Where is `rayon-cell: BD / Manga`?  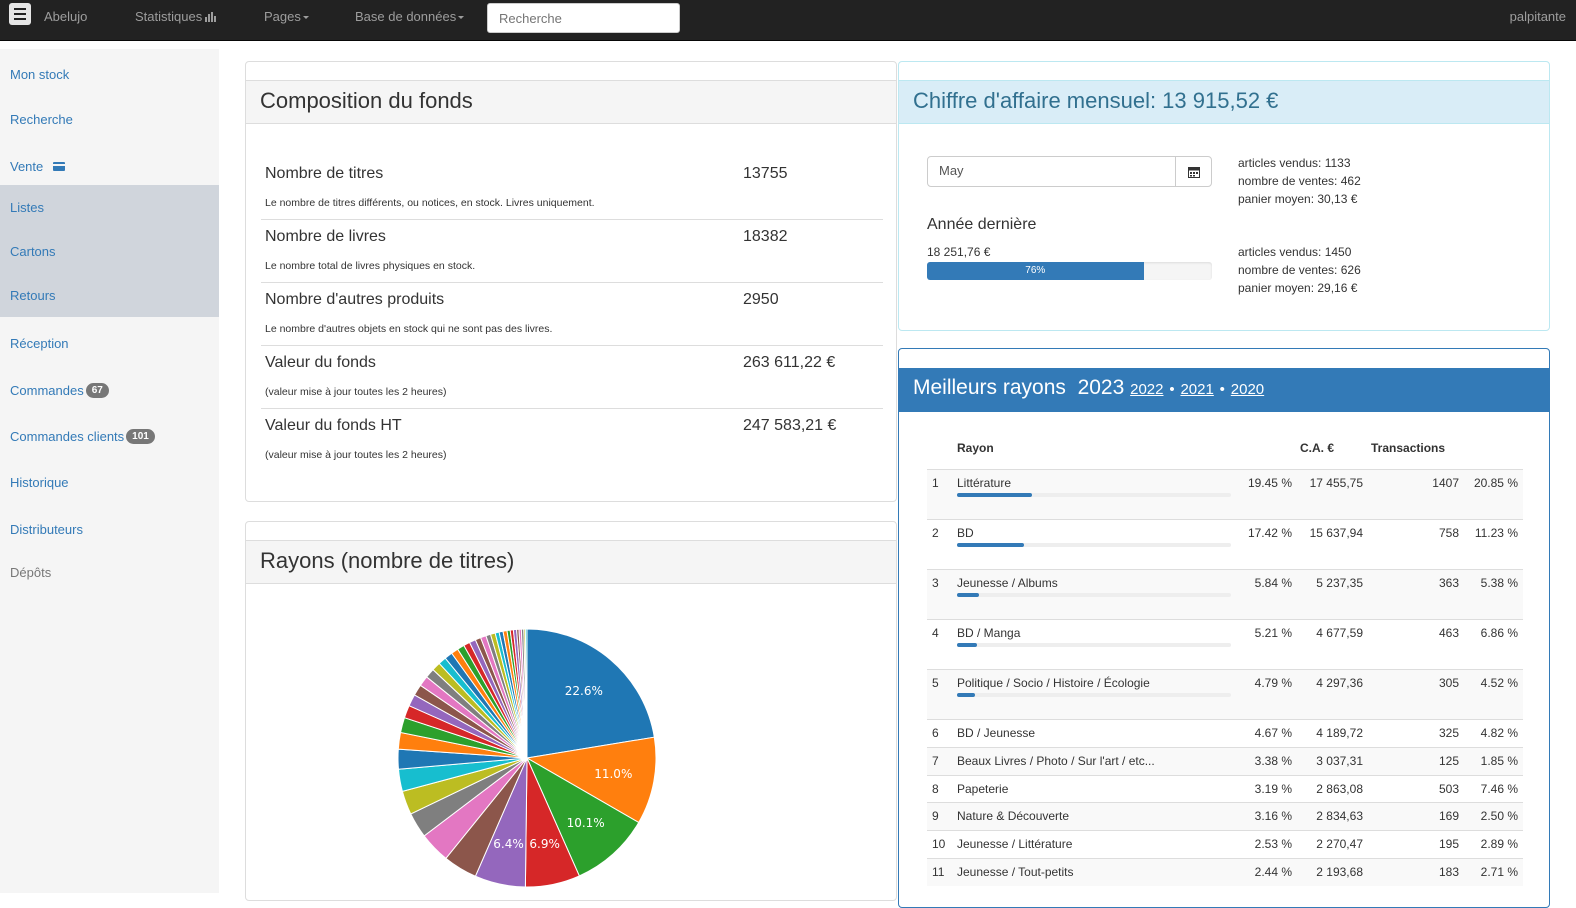
rayon-cell: BD / Manga is located at coordinates (989, 633).